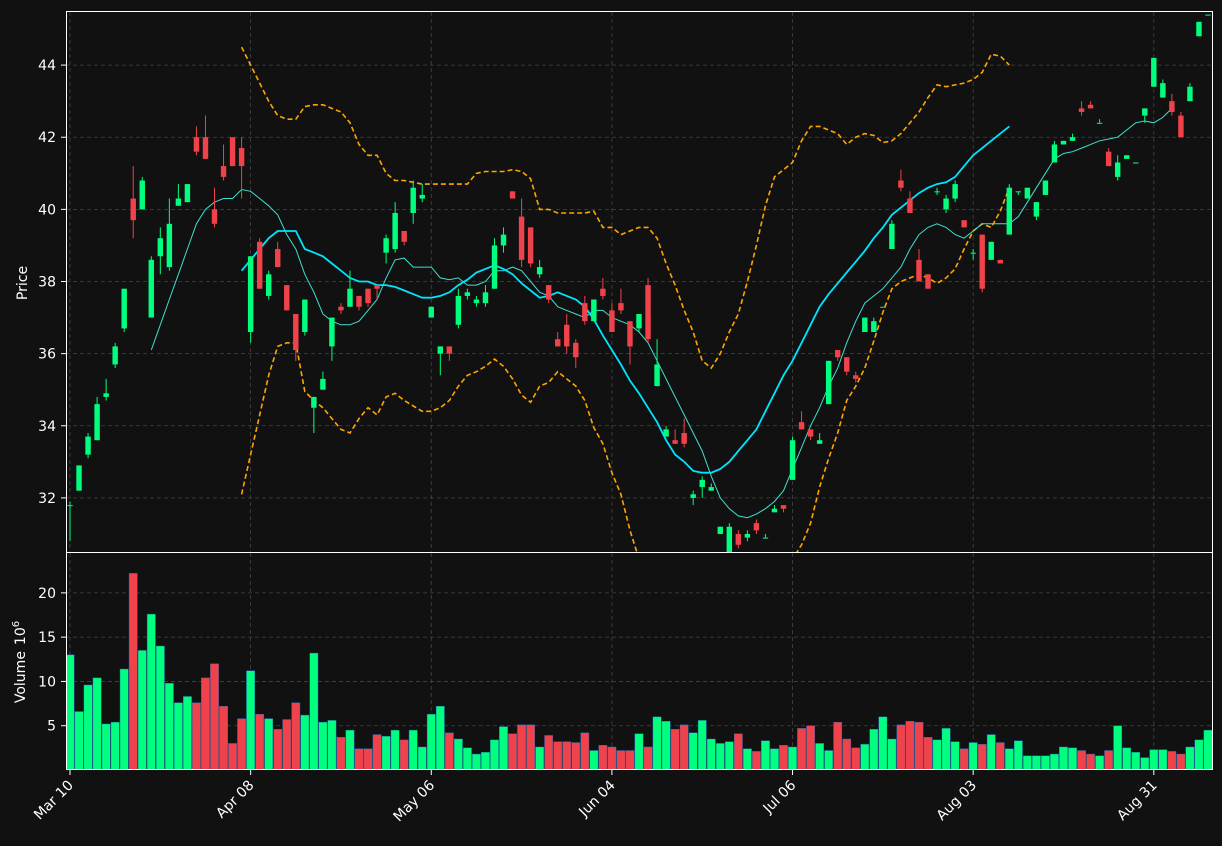 Image resolution: width=1222 pixels, height=846 pixels. I want to click on volume-tick-label: 20, so click(47, 594).